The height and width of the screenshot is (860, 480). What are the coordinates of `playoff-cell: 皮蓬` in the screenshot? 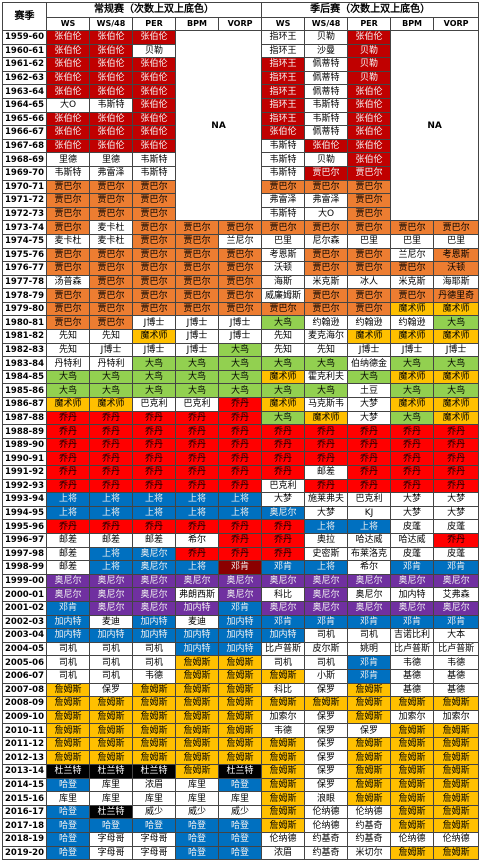 It's located at (456, 554).